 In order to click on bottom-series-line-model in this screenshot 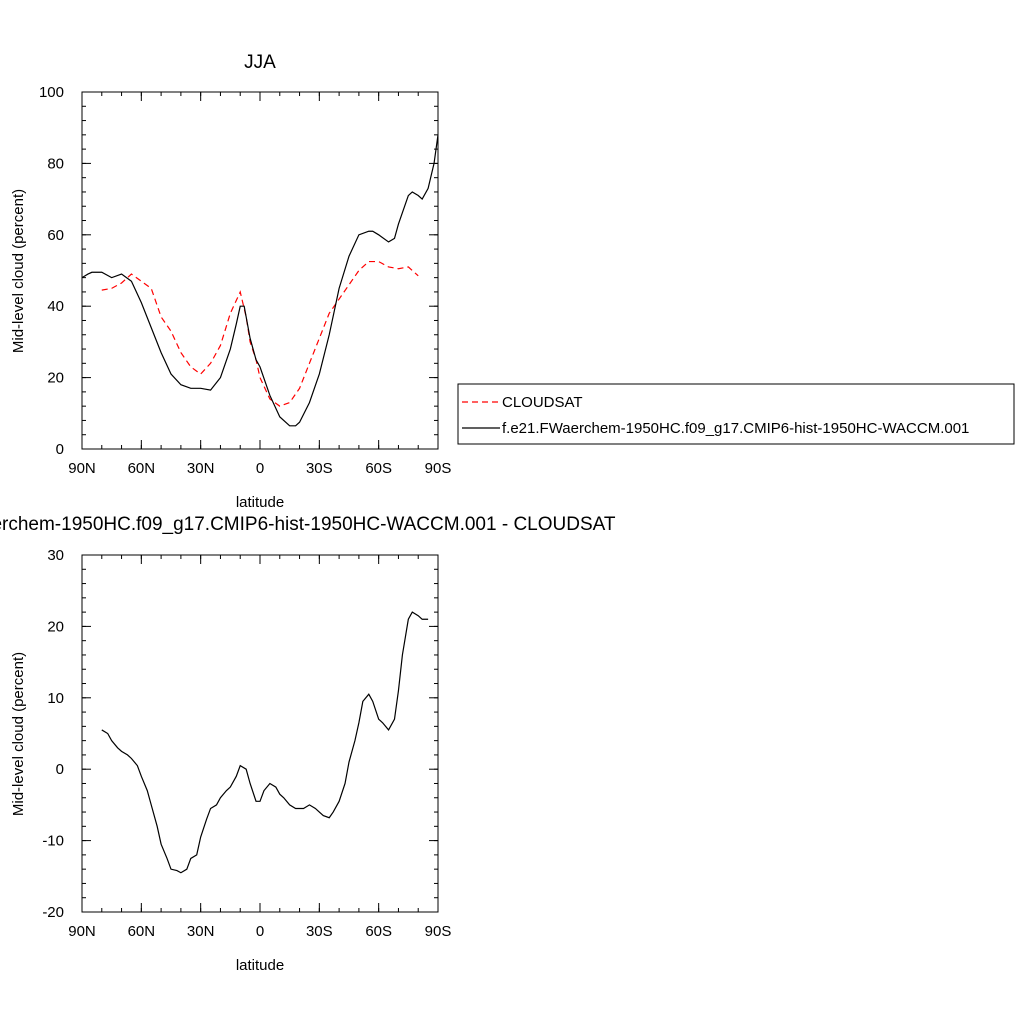, I will do `click(265, 742)`.